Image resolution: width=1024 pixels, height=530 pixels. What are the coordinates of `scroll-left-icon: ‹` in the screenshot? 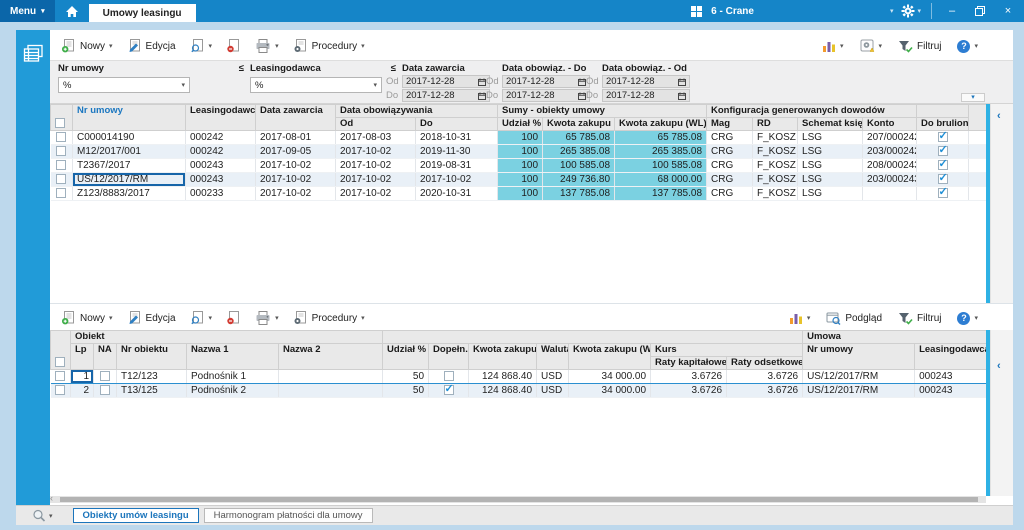 It's located at (51, 498).